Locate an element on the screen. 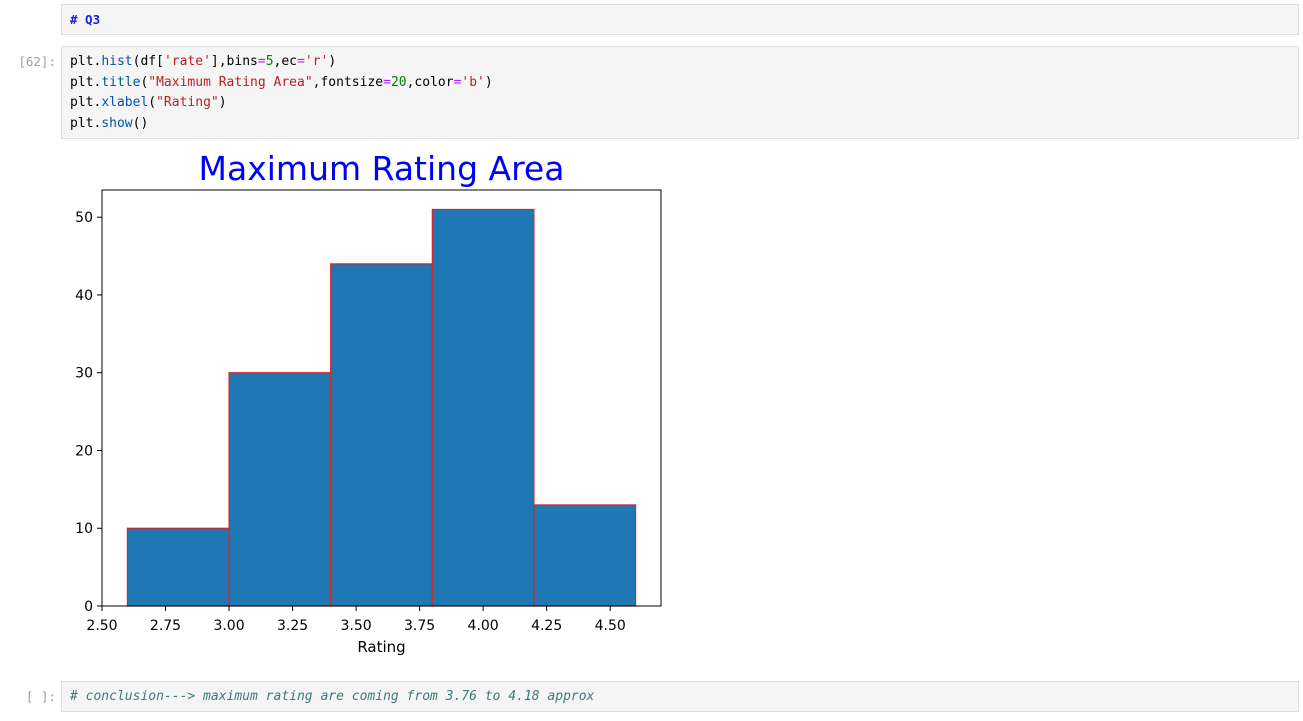 This screenshot has width=1303, height=721. code-token: show is located at coordinates (117, 123).